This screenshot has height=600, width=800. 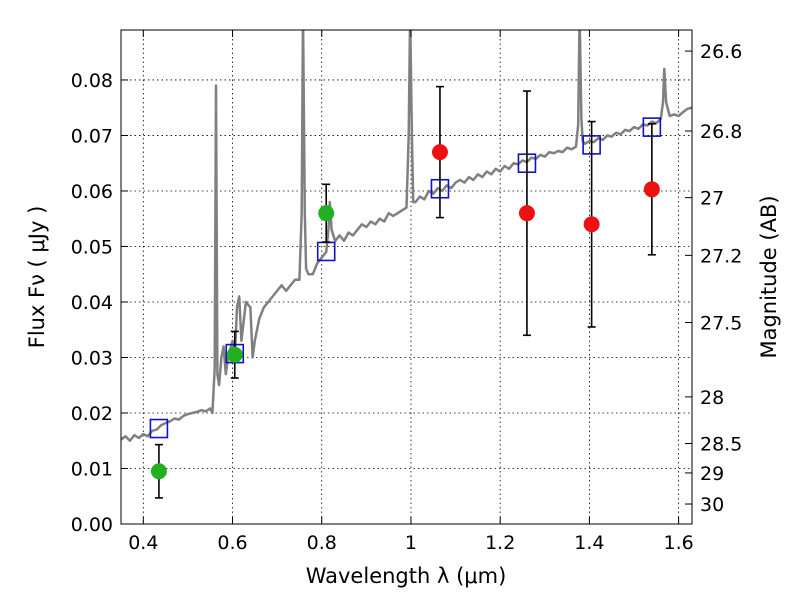 I want to click on x-tick-label: 1.2, so click(x=500, y=543).